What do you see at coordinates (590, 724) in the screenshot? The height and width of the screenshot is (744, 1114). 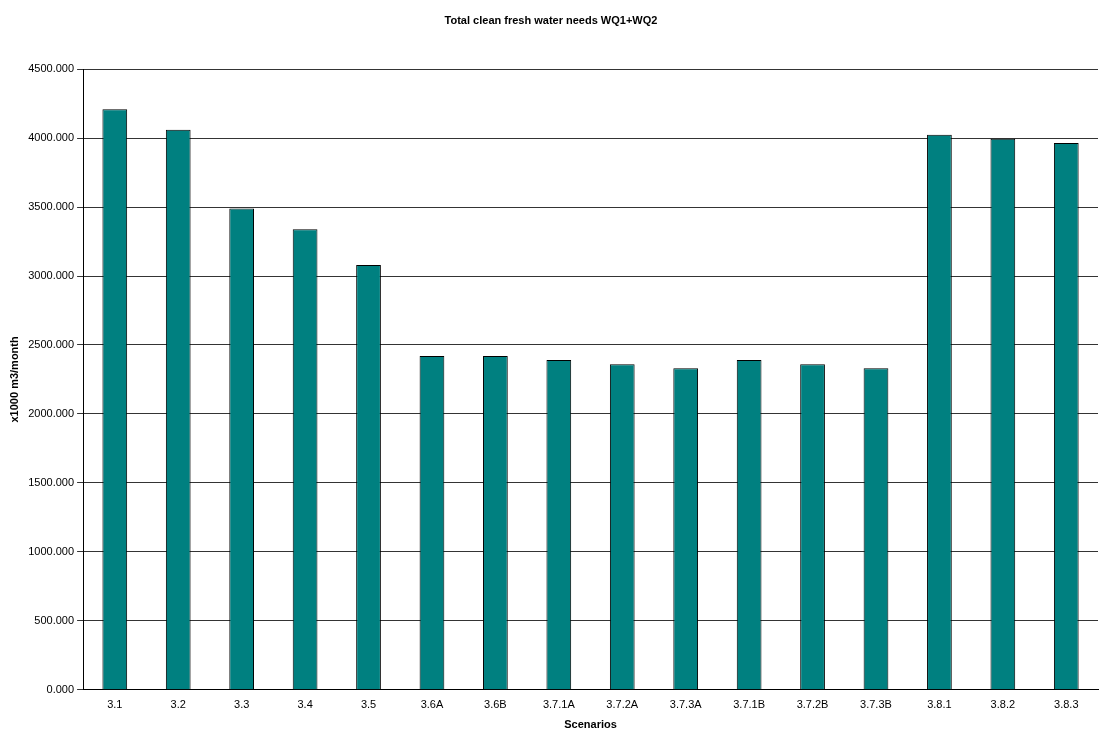 I see `x-axis-title: Scenarios` at bounding box center [590, 724].